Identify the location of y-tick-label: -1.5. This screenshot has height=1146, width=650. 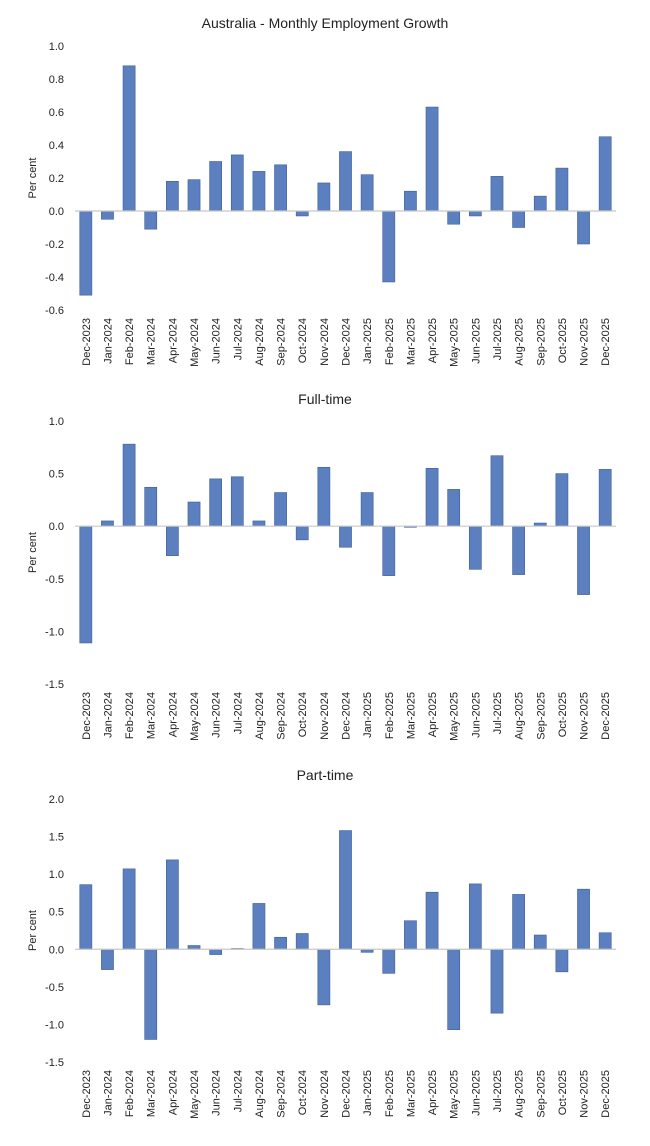
(54, 1063).